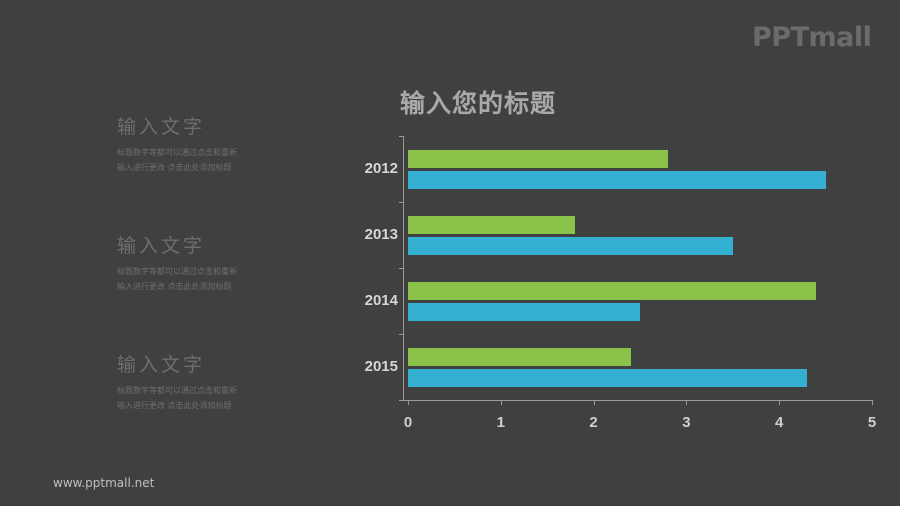 The width and height of the screenshot is (900, 506). Describe the element at coordinates (524, 312) in the screenshot. I see `bar-2014-series2` at that location.